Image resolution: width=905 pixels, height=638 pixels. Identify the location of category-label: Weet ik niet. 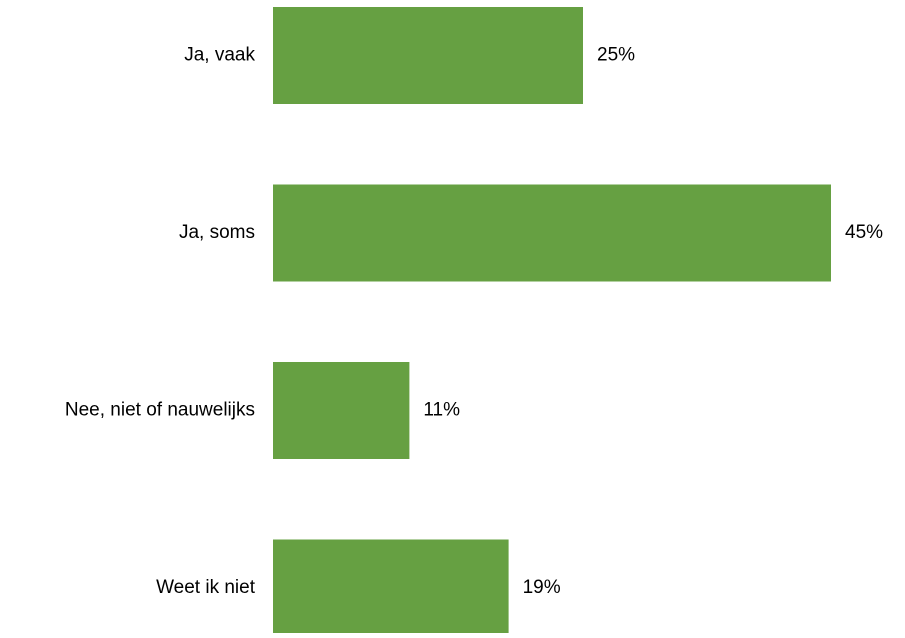
(206, 587).